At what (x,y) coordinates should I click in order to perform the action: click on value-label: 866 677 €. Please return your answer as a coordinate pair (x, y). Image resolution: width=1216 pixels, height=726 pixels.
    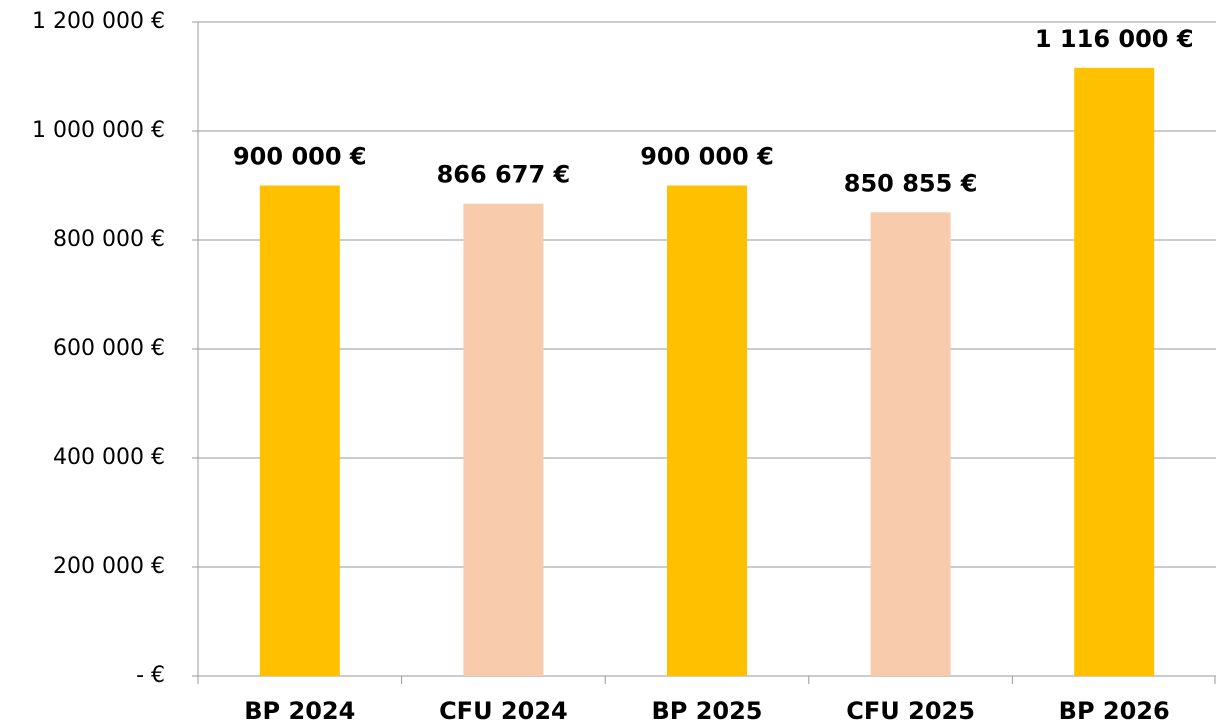
    Looking at the image, I should click on (504, 175).